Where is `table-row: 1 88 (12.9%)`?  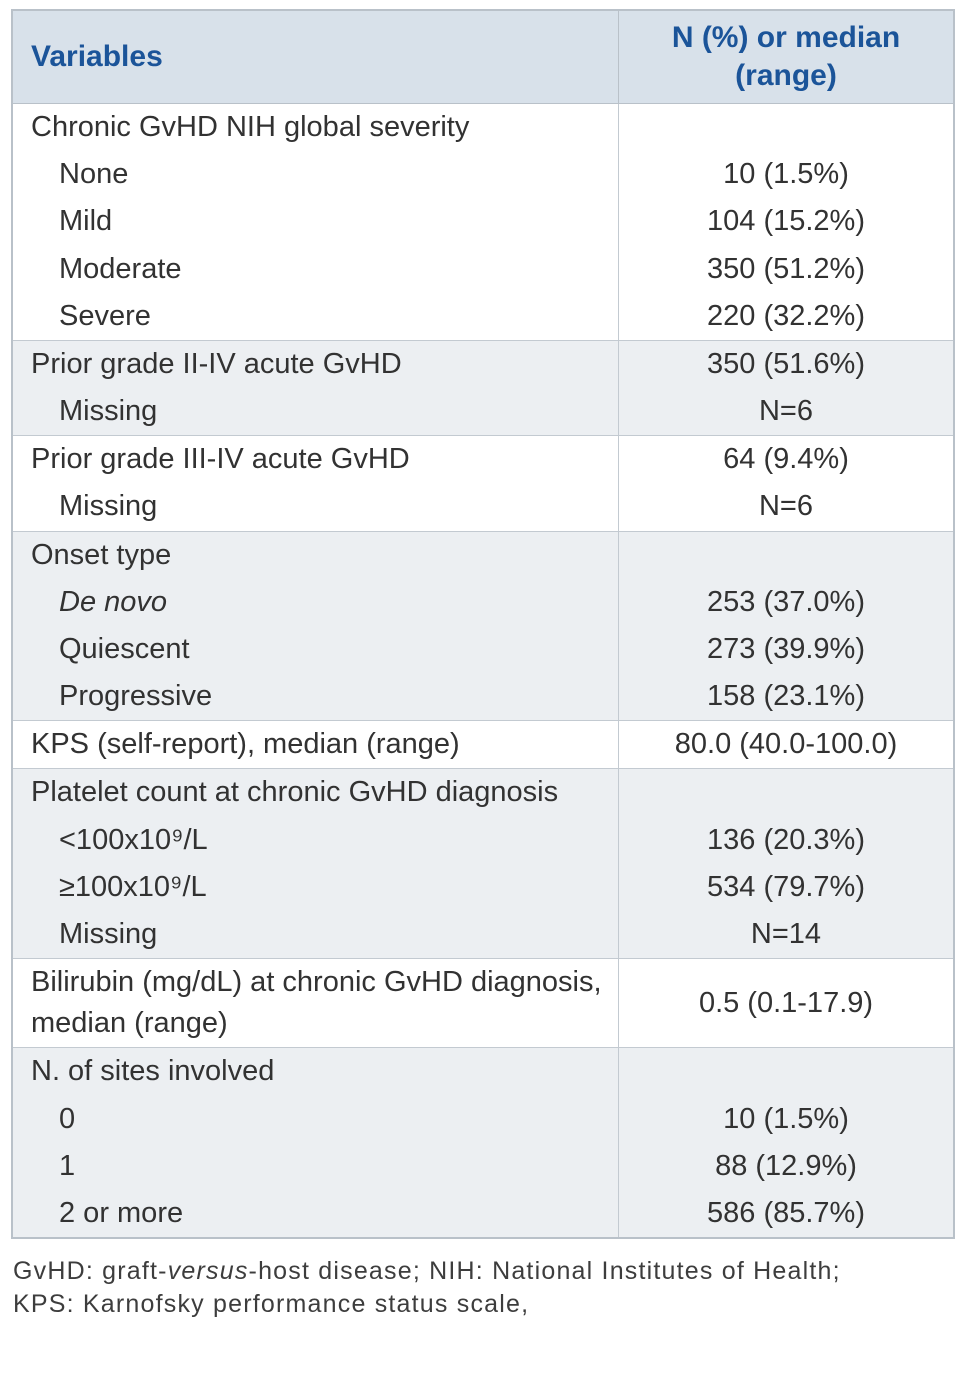
table-row: 1 88 (12.9%) is located at coordinates (483, 1166).